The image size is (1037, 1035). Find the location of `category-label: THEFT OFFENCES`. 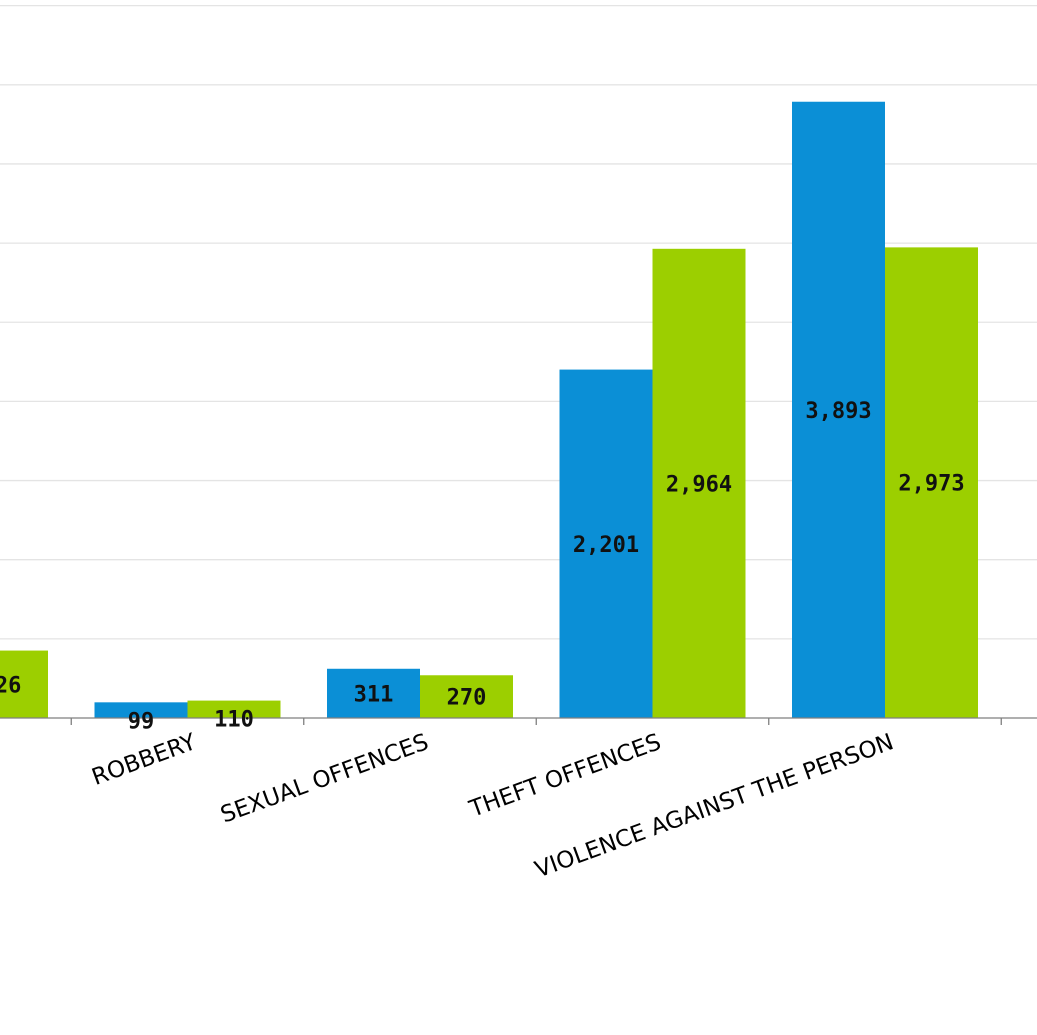

category-label: THEFT OFFENCES is located at coordinates (564, 776).